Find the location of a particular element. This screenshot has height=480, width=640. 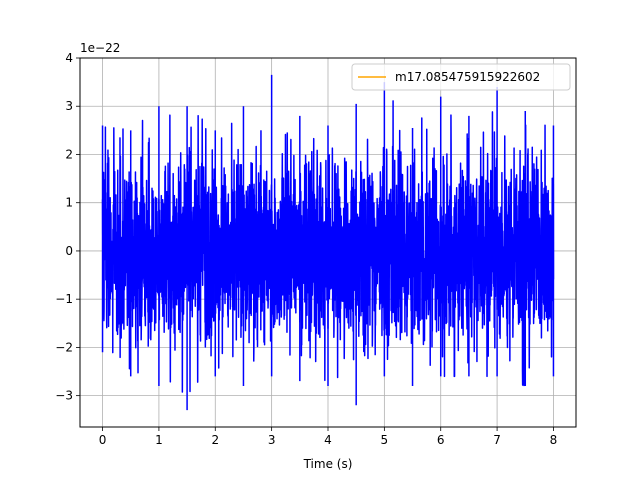

legend-box is located at coordinates (461, 77).